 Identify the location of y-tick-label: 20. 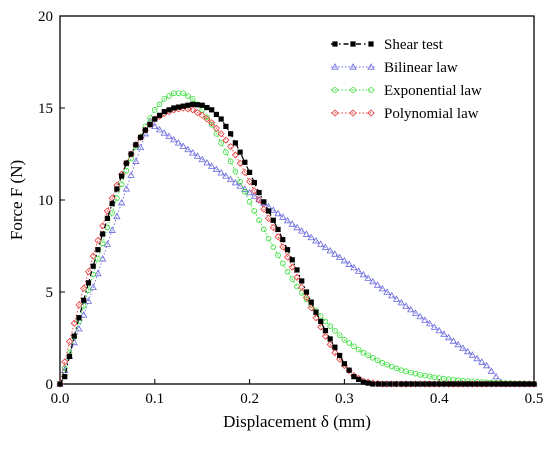
(45, 17).